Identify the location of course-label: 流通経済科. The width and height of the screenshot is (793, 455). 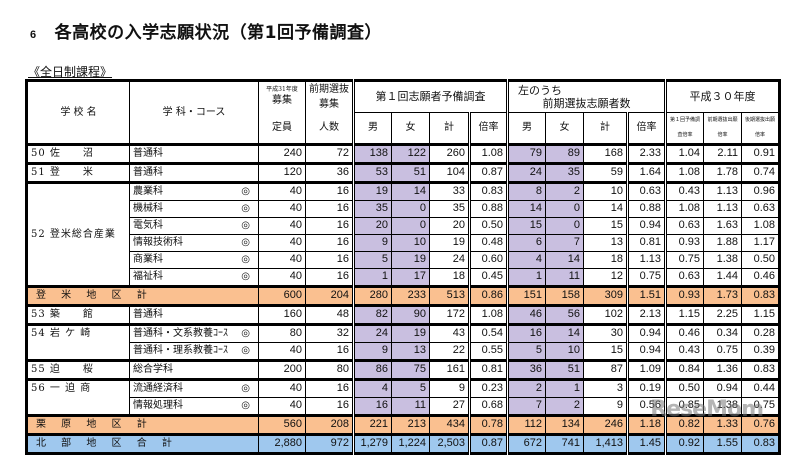
(158, 388).